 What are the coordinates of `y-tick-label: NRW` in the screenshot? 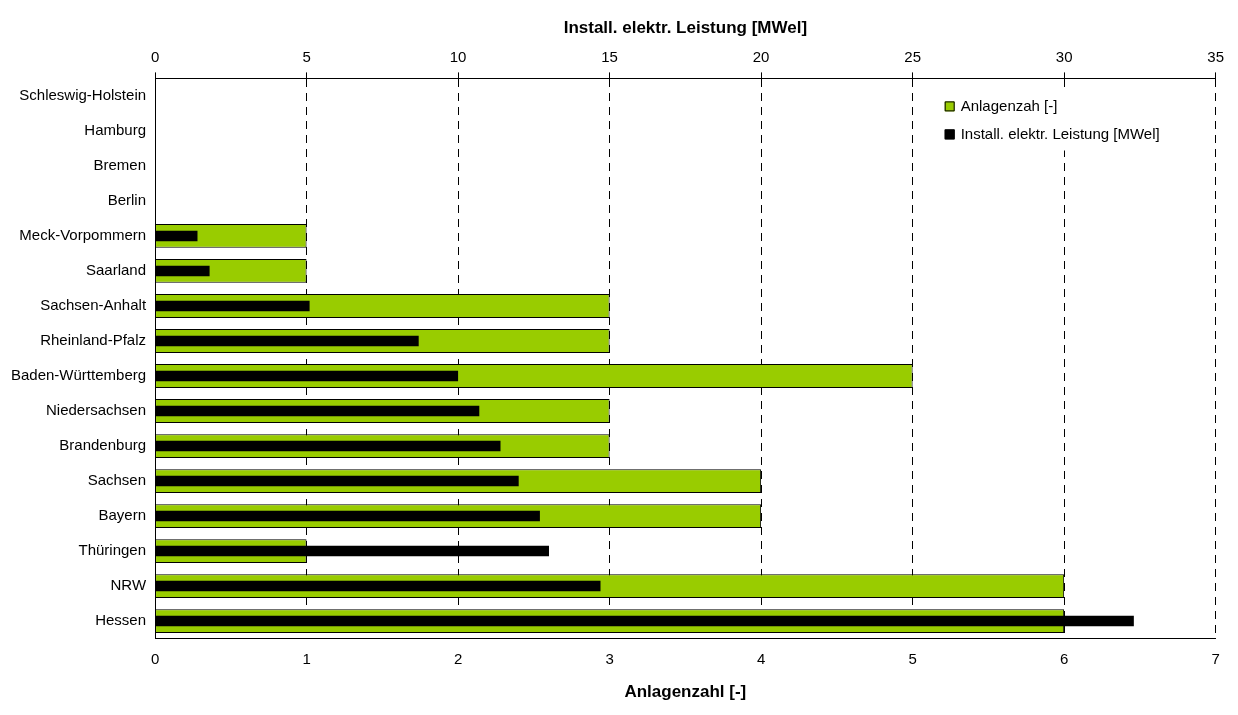 It's located at (128, 585).